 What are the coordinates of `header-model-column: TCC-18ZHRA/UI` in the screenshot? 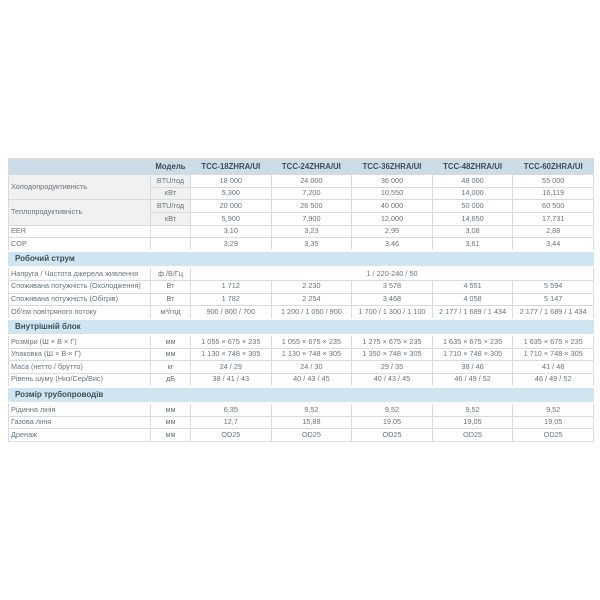 It's located at (231, 166).